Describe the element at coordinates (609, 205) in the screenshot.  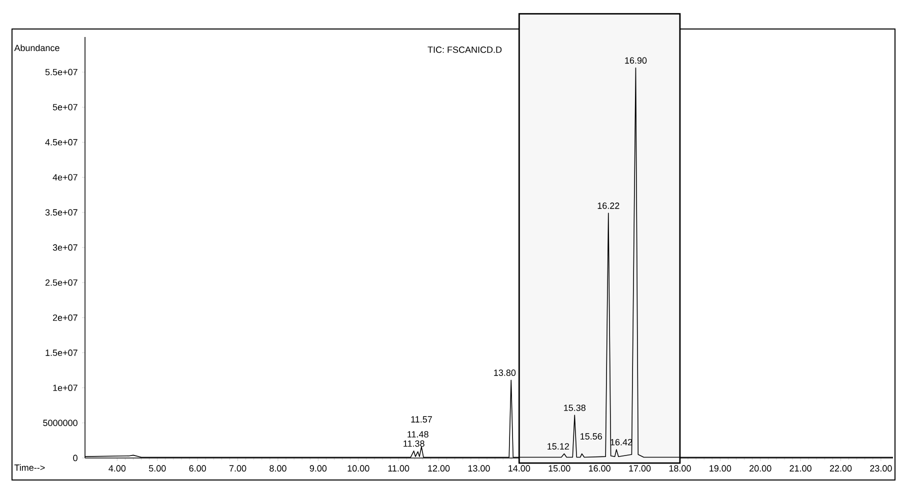
I see `annotation: 16.22` at that location.